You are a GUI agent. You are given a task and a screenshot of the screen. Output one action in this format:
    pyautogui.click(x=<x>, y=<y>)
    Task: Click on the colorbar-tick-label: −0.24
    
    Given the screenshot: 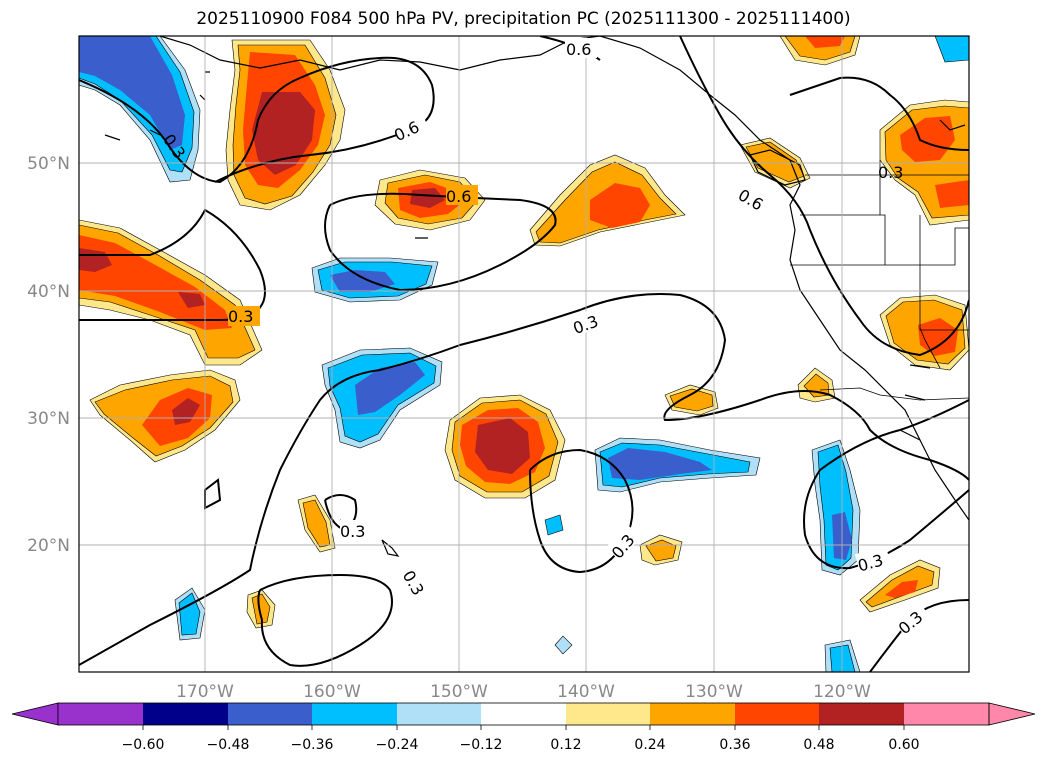 What is the action you would take?
    pyautogui.click(x=397, y=745)
    